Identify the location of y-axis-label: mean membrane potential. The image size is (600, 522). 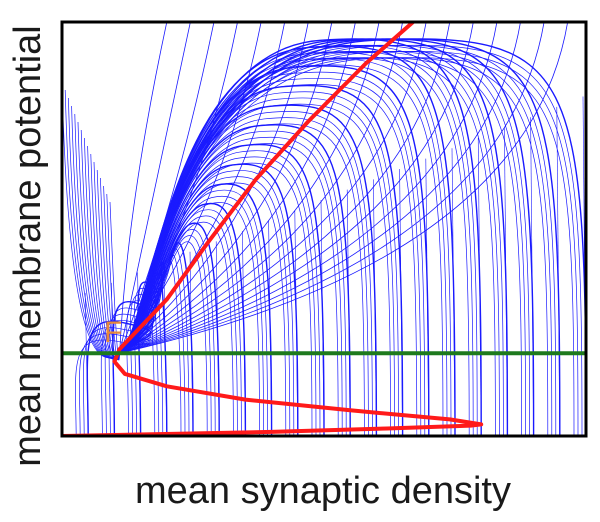
(28, 246).